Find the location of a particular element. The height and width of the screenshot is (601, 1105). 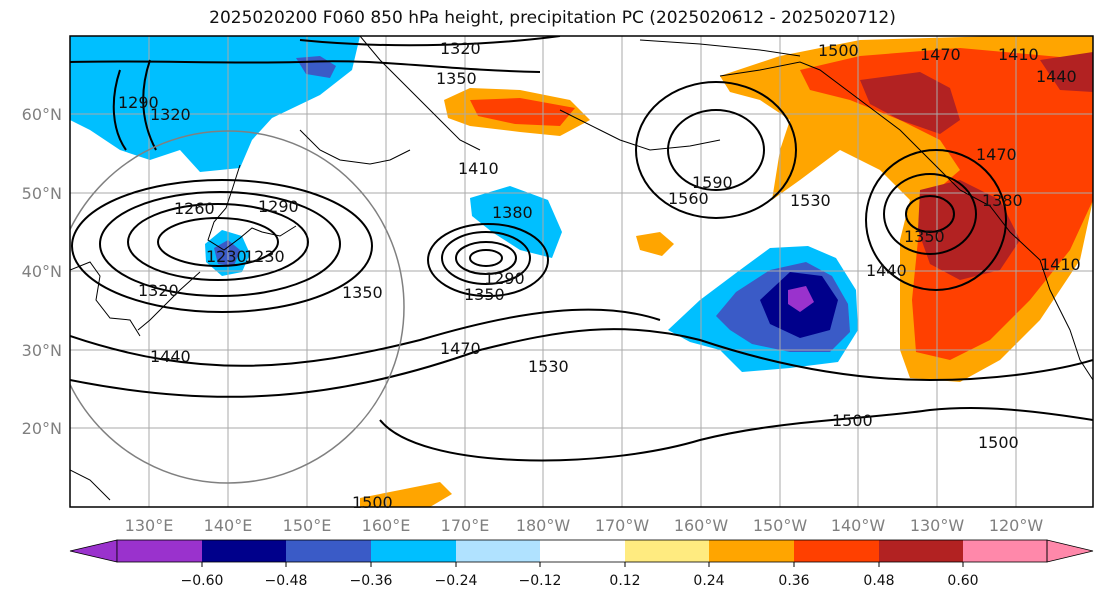

colorbar-tick-label: −0.36 is located at coordinates (371, 581).